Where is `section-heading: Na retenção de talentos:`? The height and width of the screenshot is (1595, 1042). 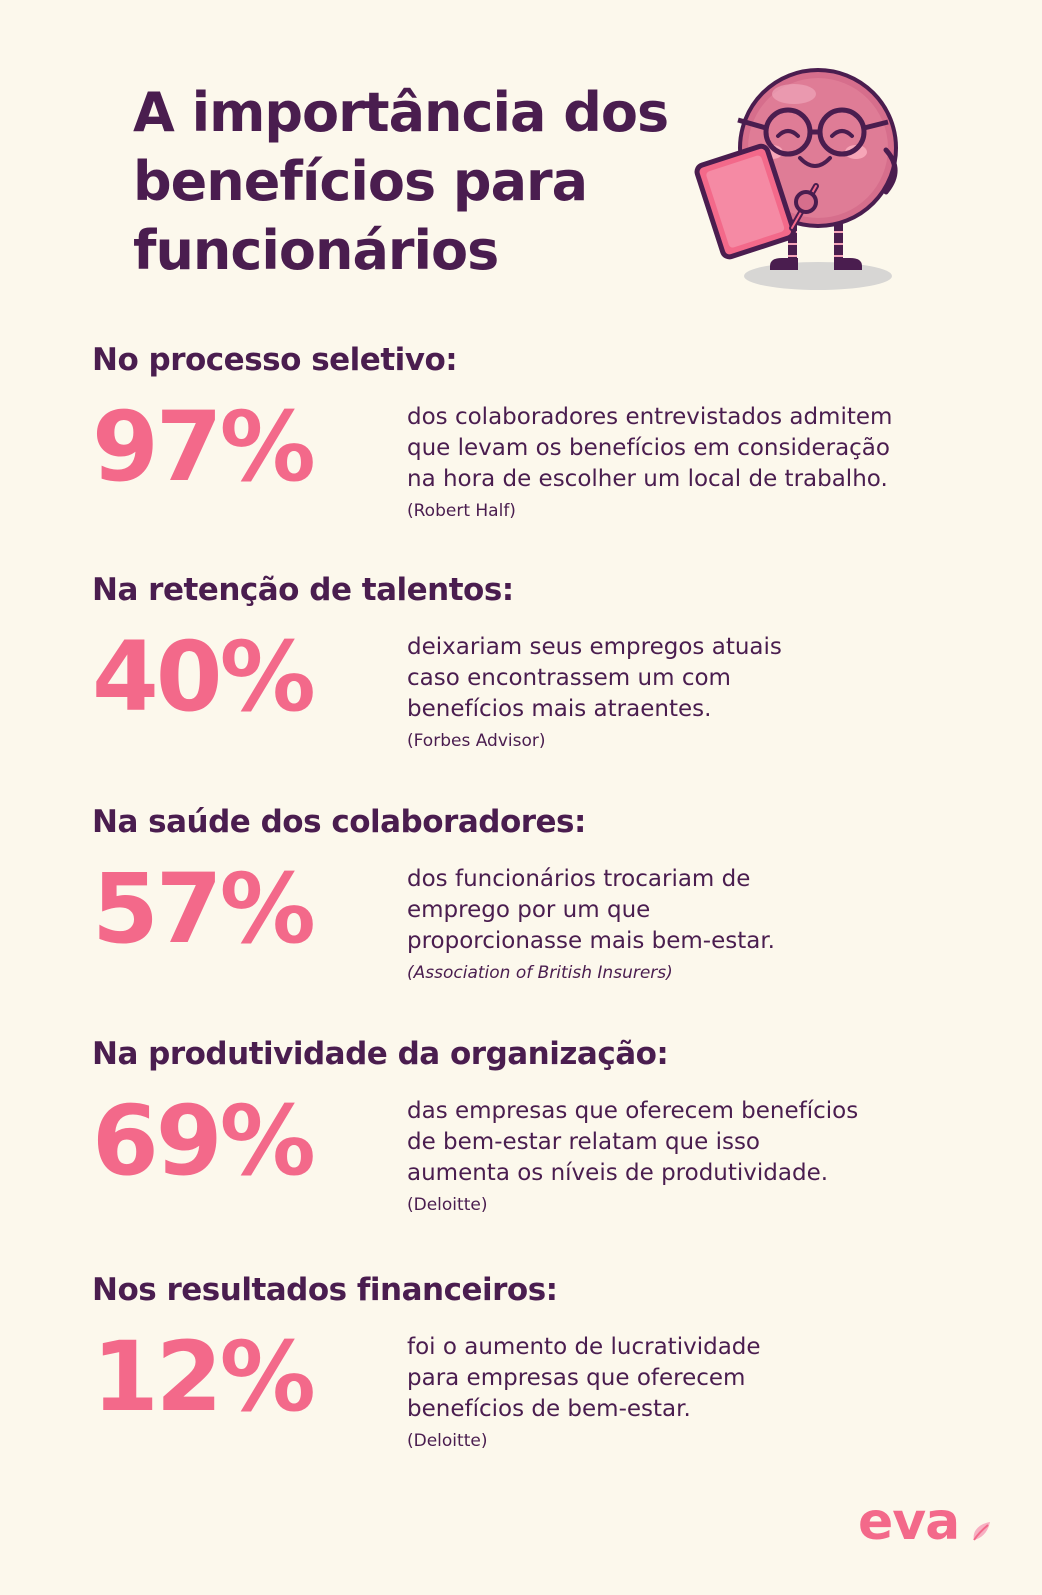 section-heading: Na retenção de talentos: is located at coordinates (303, 590).